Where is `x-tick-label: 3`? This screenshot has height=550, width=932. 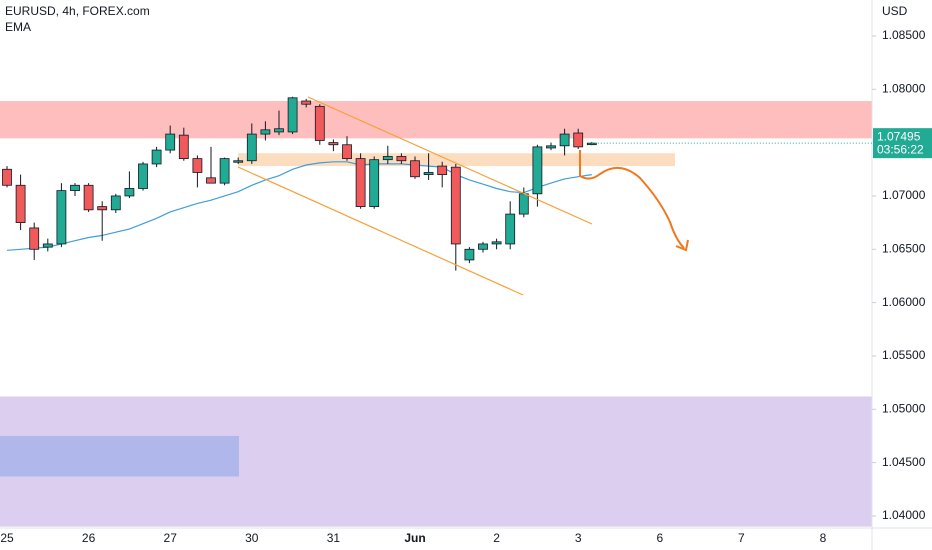 x-tick-label: 3 is located at coordinates (578, 538).